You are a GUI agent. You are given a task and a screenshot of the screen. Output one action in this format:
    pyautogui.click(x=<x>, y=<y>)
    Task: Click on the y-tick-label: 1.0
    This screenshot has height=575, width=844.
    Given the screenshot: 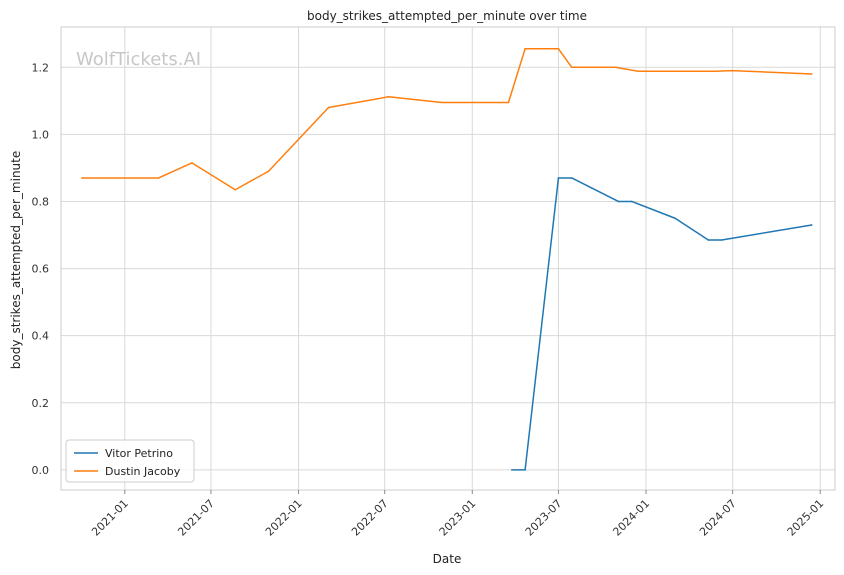 What is the action you would take?
    pyautogui.click(x=41, y=134)
    